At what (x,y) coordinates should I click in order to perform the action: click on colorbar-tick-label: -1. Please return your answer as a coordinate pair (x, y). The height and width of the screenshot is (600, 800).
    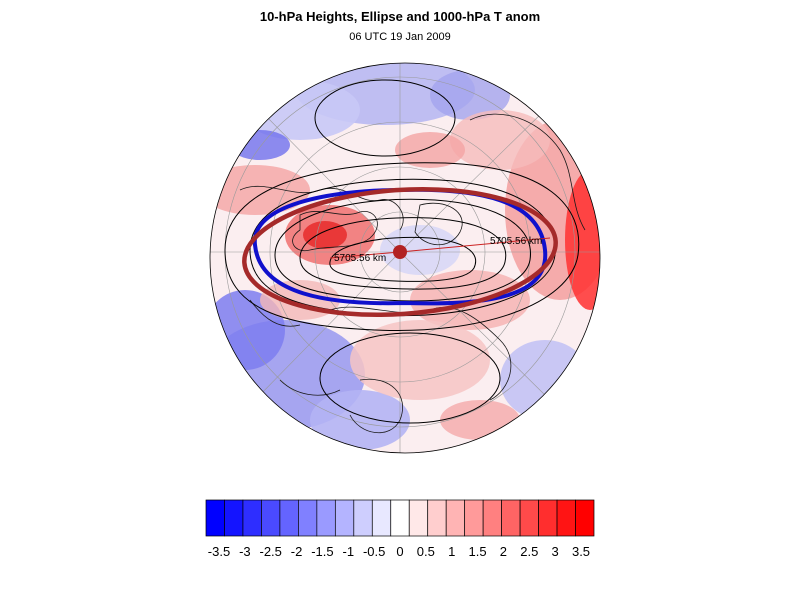
    Looking at the image, I should click on (348, 551).